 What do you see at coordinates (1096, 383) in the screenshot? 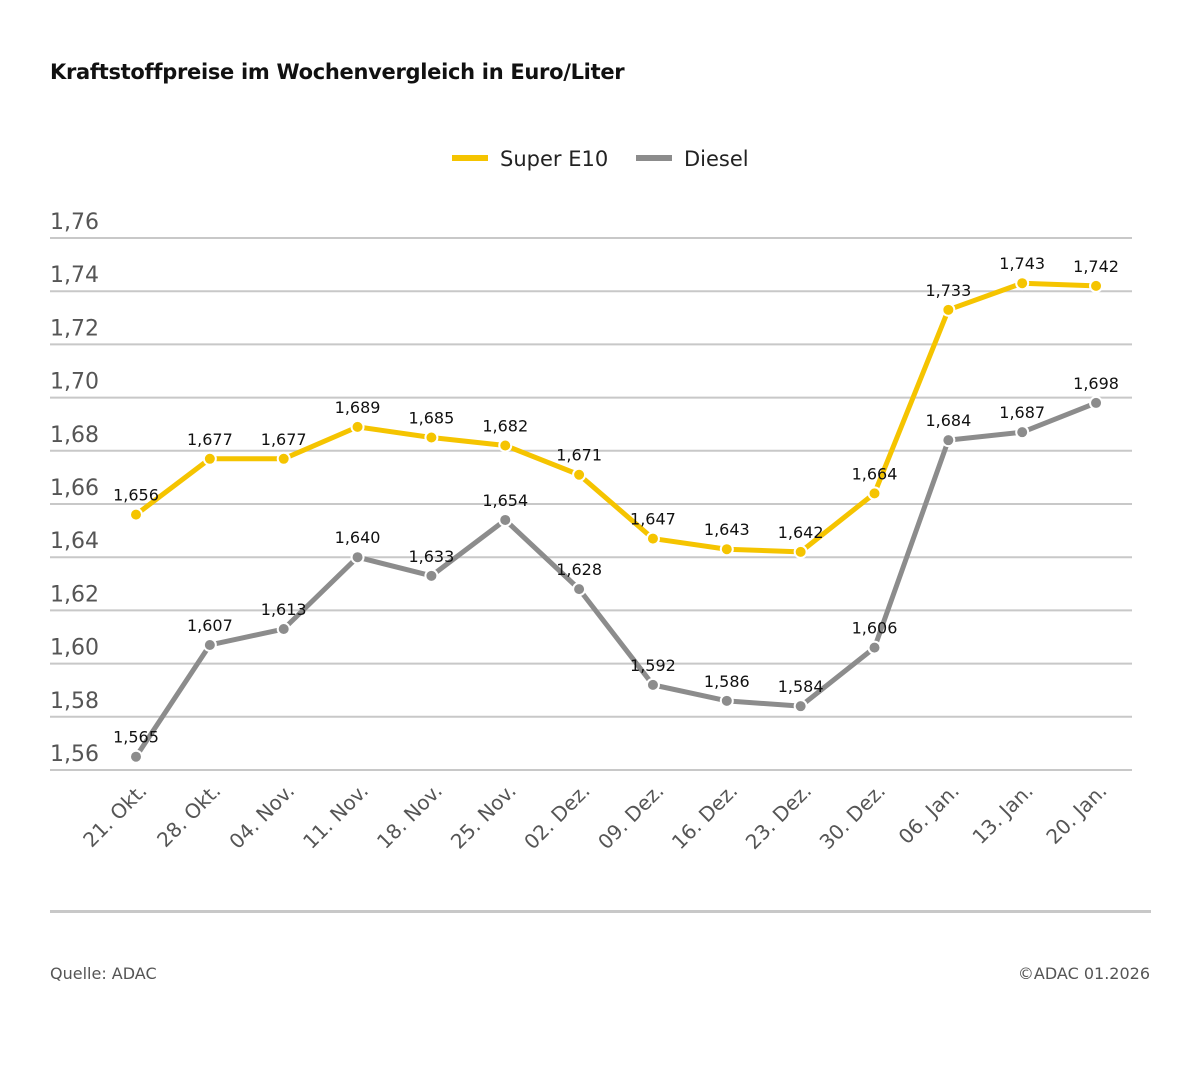
I see `data-label: 1,698` at bounding box center [1096, 383].